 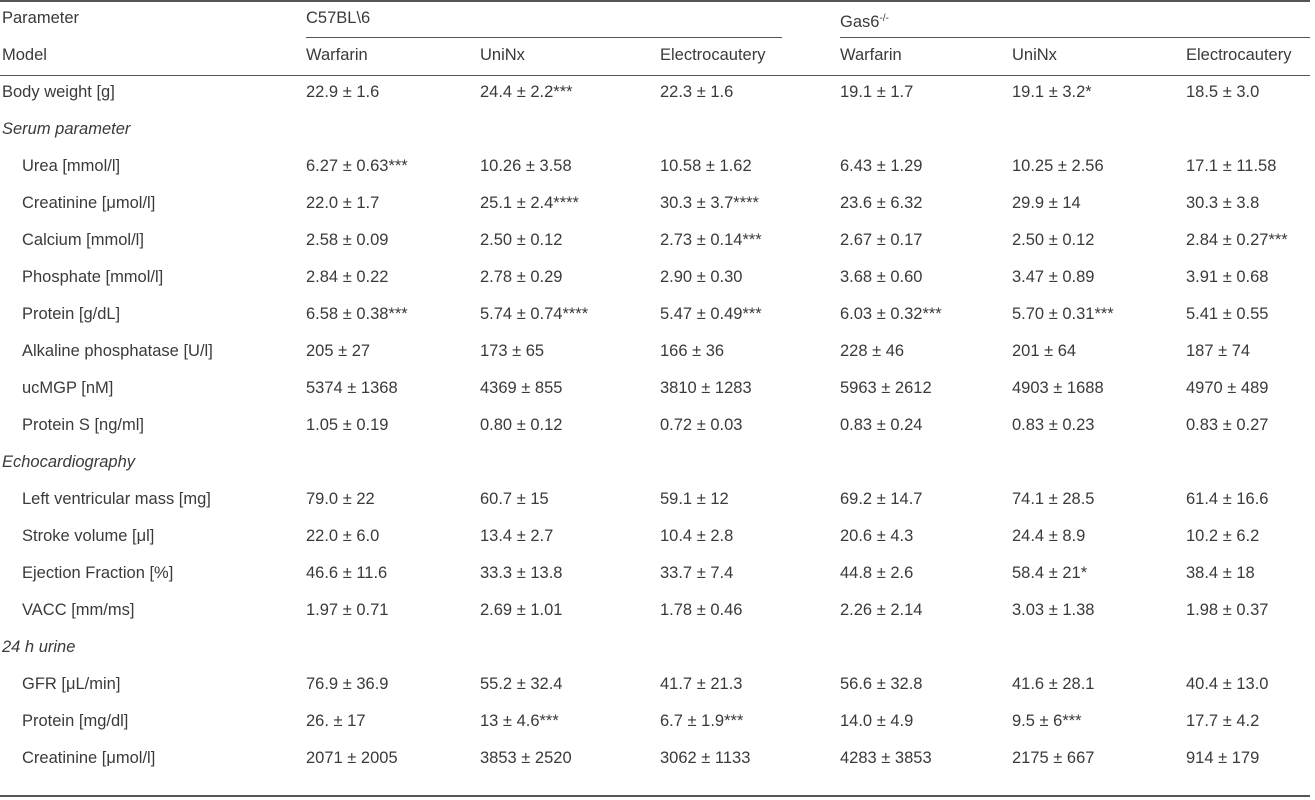 I want to click on top-rule, so click(x=655, y=1).